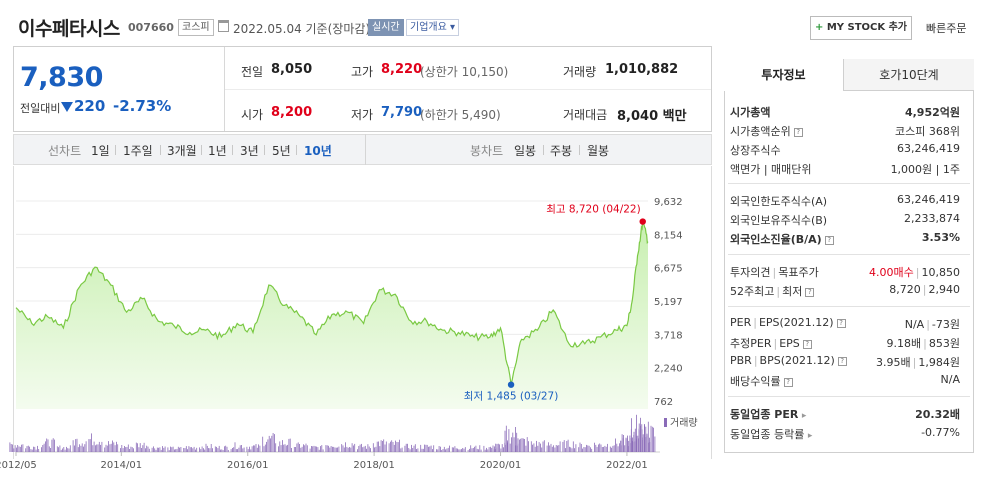 The height and width of the screenshot is (478, 986). What do you see at coordinates (182, 151) in the screenshot?
I see `period-3m: 3개월` at bounding box center [182, 151].